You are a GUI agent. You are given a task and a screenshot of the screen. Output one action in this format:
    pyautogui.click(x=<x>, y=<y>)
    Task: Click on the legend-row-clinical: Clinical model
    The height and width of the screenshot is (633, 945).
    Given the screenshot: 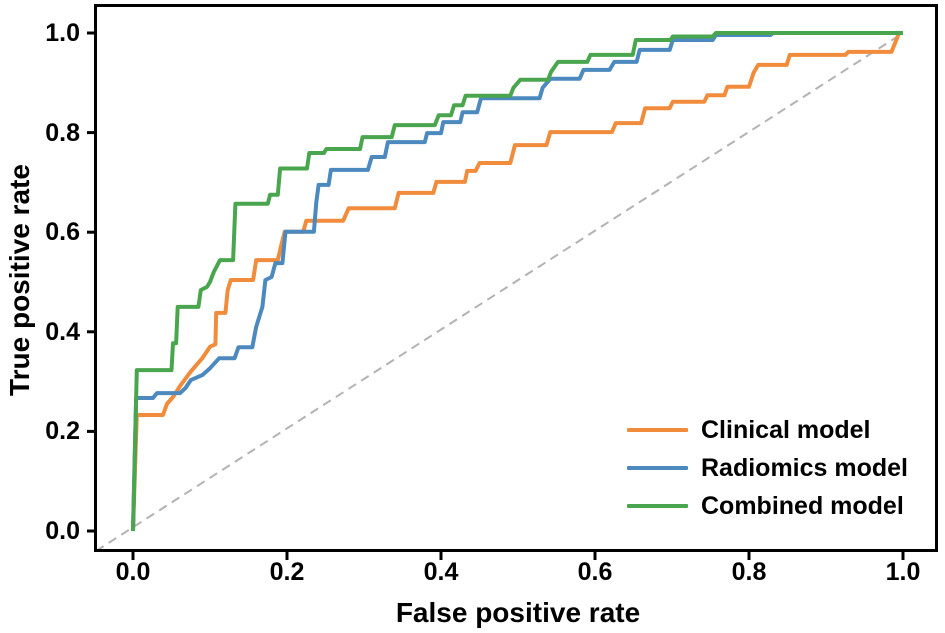 What is the action you would take?
    pyautogui.click(x=767, y=430)
    